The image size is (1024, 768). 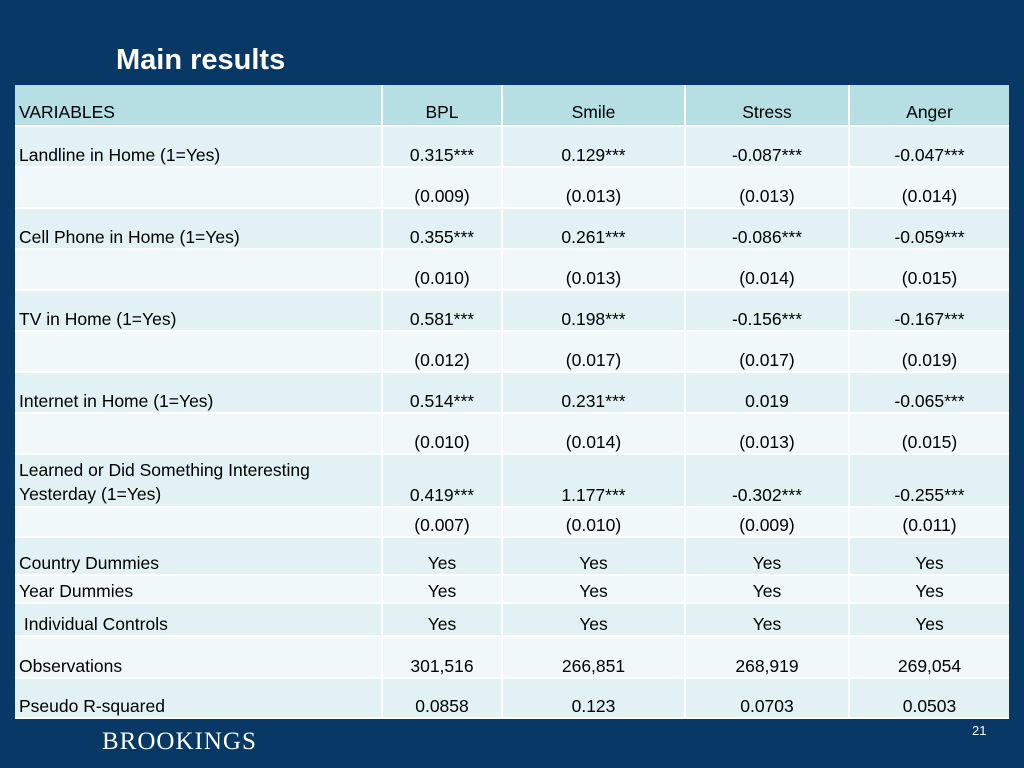 I want to click on cell-smile: (0.014), so click(x=594, y=434).